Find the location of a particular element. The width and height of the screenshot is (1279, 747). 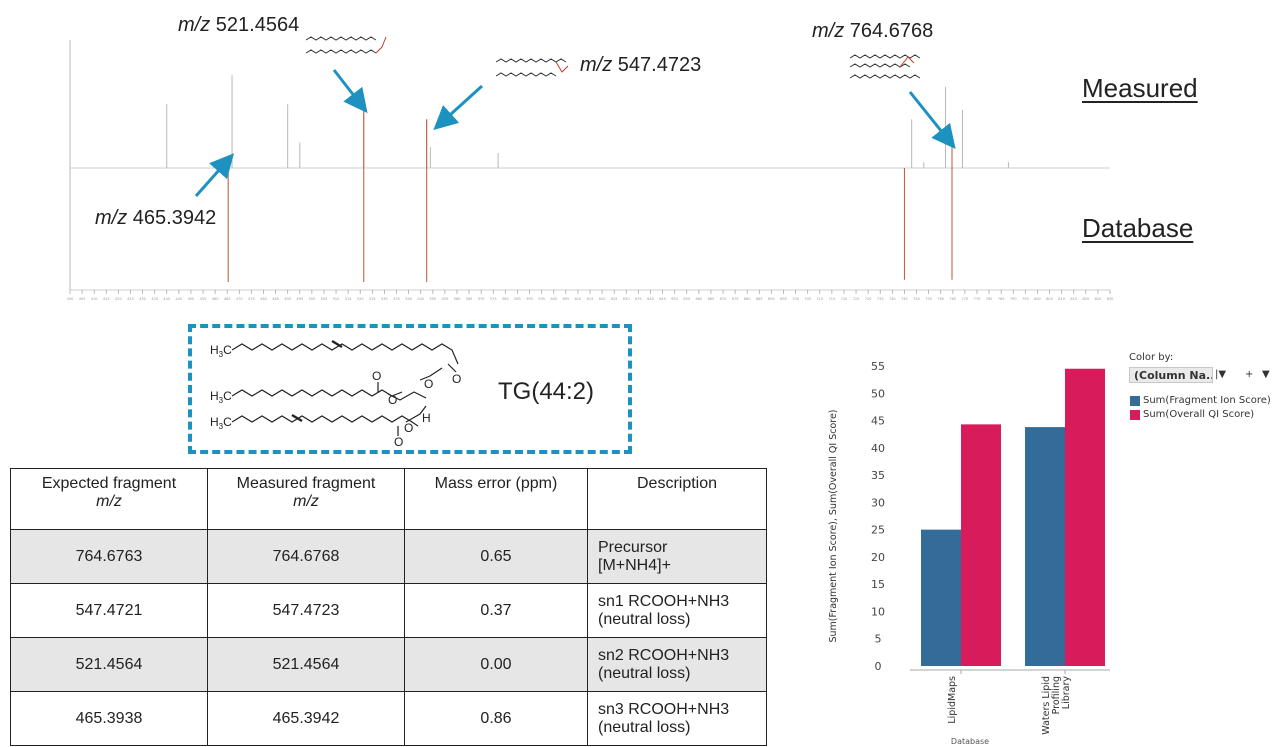

description-cell: sn1 RCOOH+NH3 (neutral loss) is located at coordinates (677, 610).